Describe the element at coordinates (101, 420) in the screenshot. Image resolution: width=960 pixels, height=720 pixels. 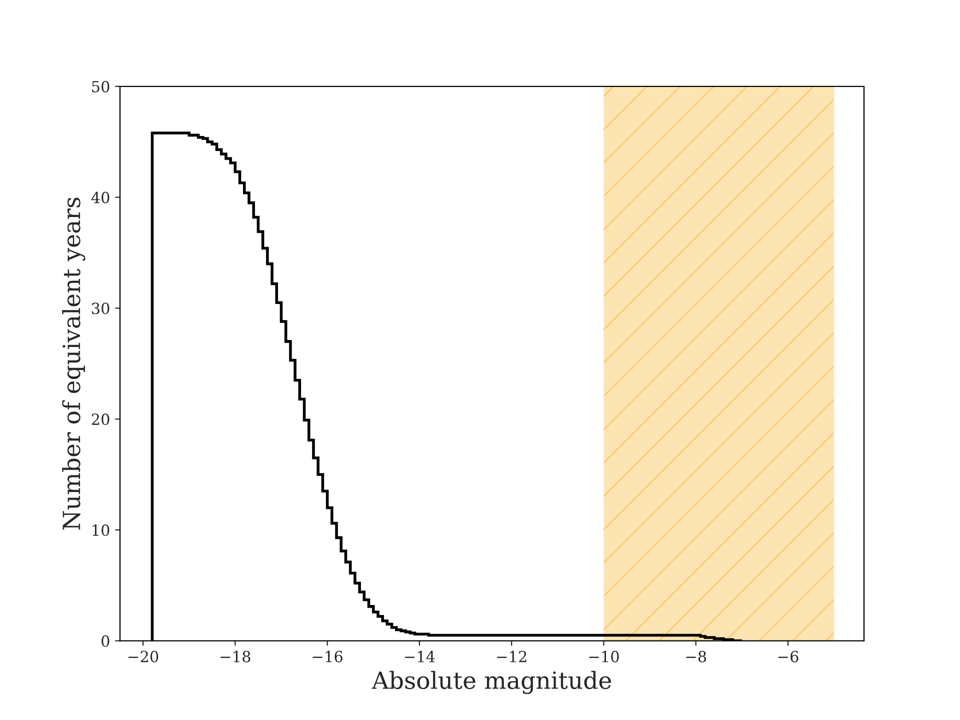
I see `y-tick-label: 20` at that location.